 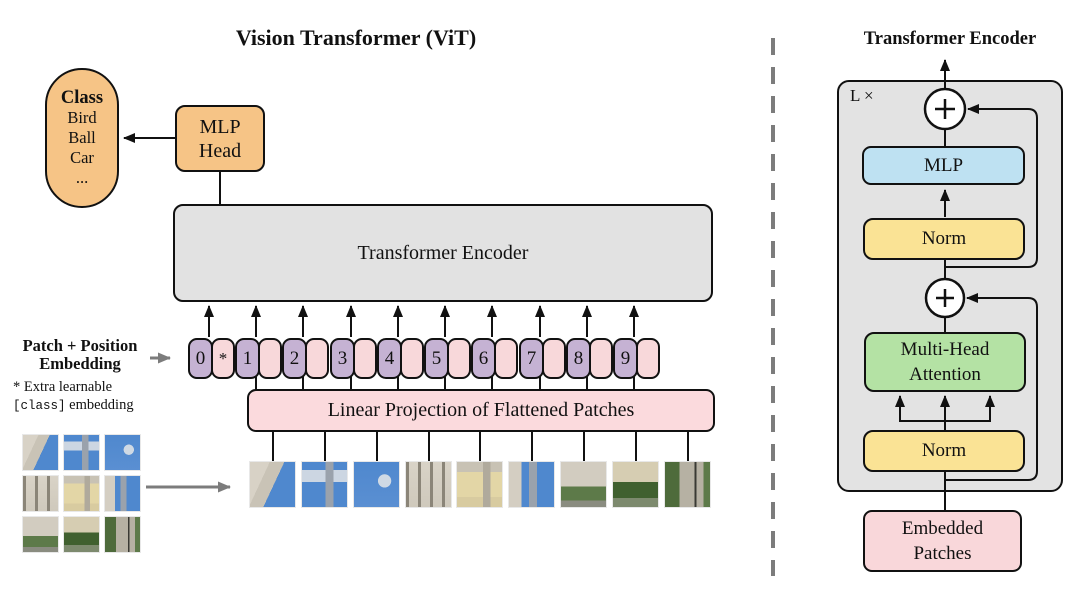 What do you see at coordinates (945, 298) in the screenshot?
I see `mid-plus-icon` at bounding box center [945, 298].